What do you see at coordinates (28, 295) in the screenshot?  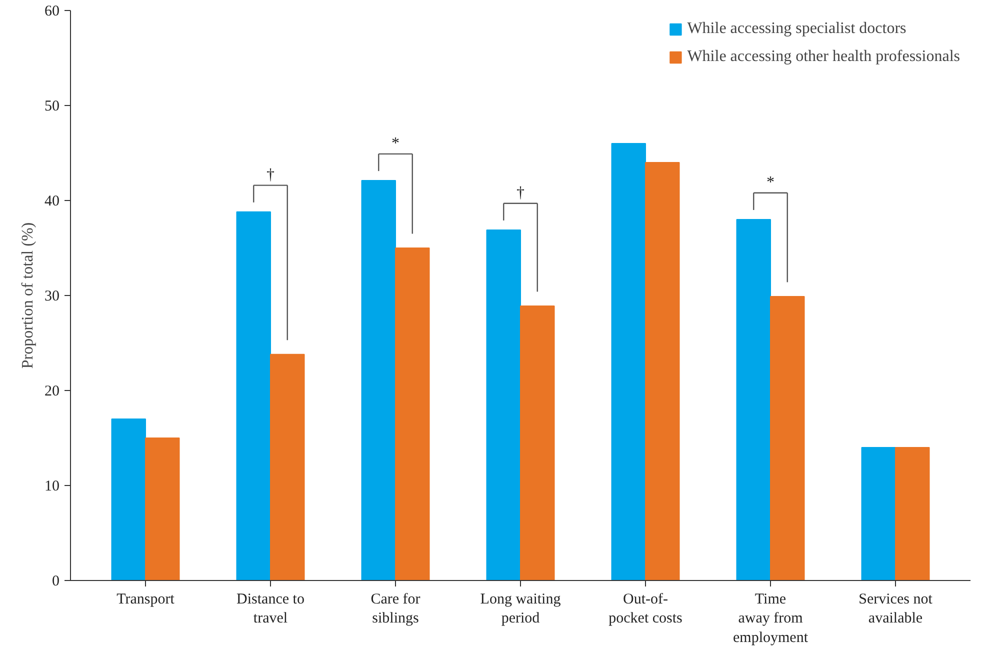 I see `y-axis-title: Proportion of total (%)` at bounding box center [28, 295].